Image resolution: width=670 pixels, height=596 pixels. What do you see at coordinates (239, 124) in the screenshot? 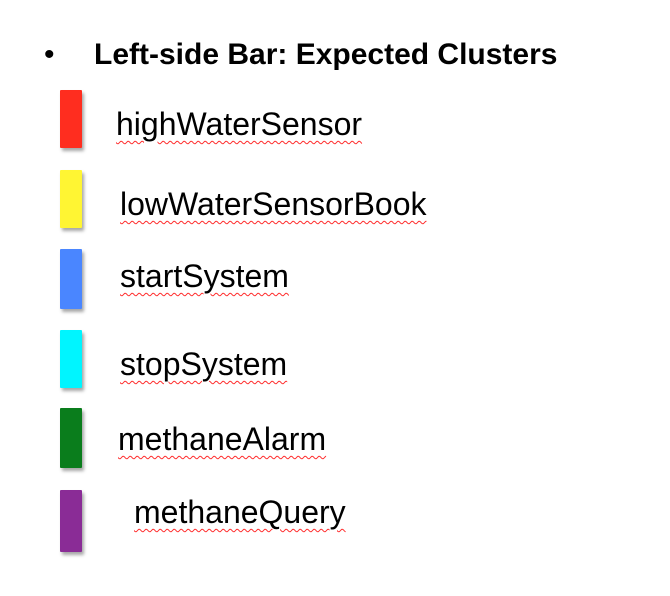
I see `legend-label: highWaterSensor` at bounding box center [239, 124].